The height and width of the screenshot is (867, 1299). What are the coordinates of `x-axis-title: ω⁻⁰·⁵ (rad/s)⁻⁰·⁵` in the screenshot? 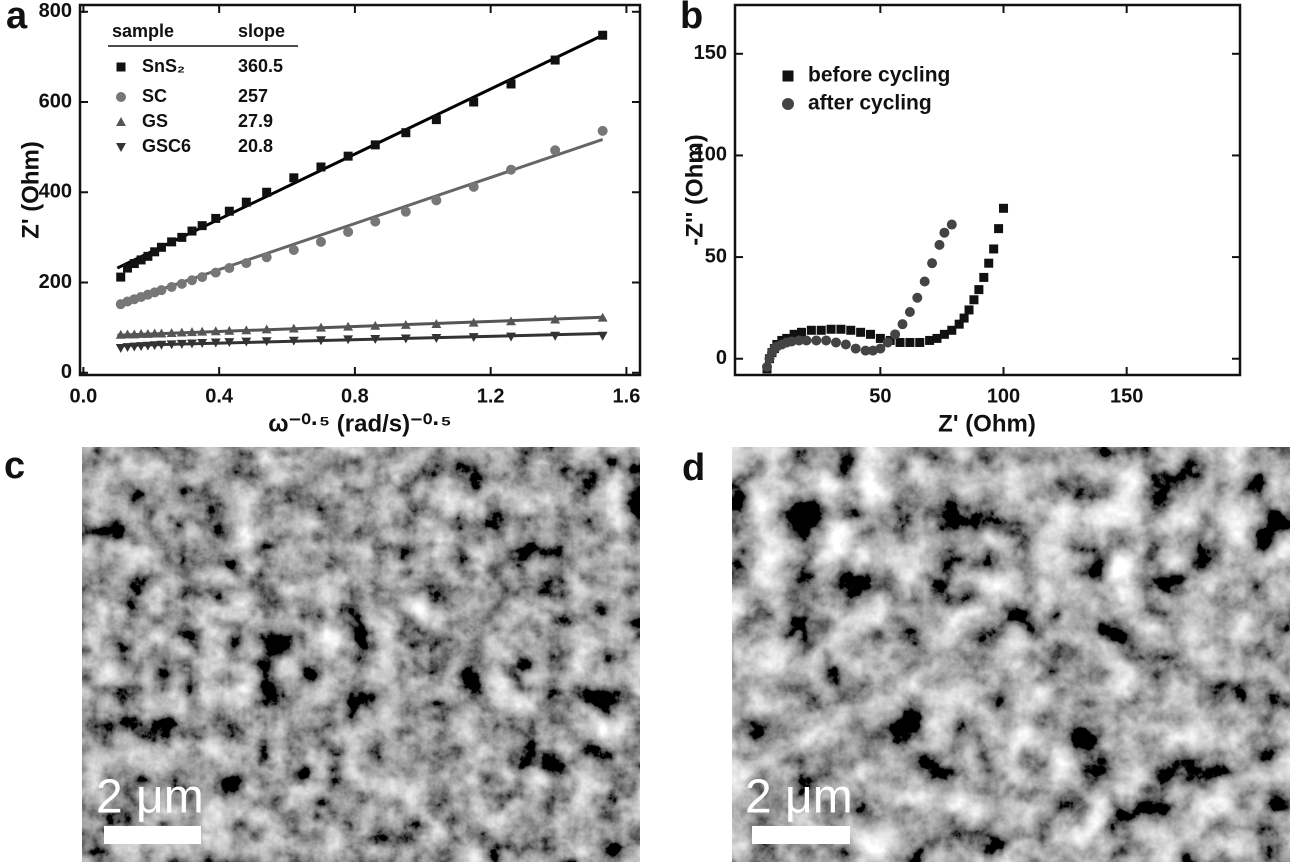 It's located at (359, 423).